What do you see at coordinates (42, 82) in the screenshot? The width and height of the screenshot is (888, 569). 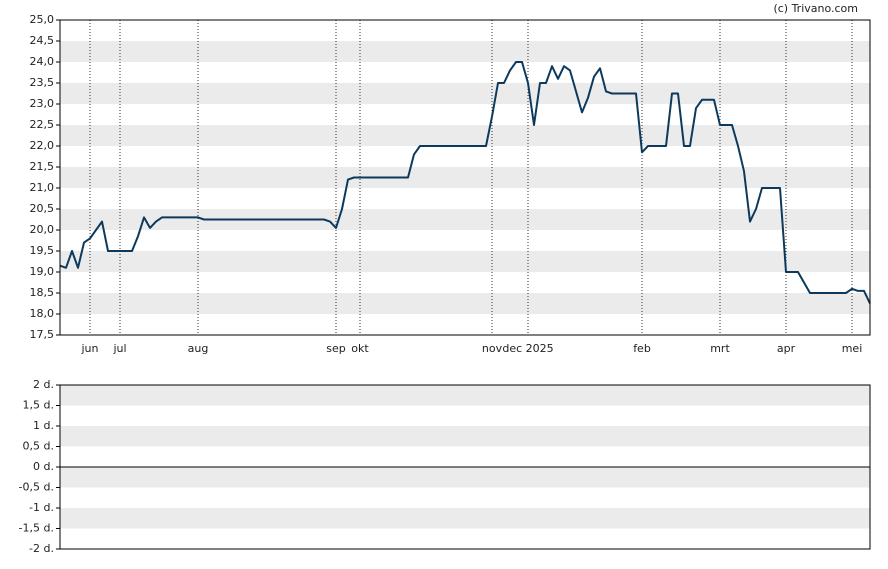 I see `y-tick-label: 23,5` at bounding box center [42, 82].